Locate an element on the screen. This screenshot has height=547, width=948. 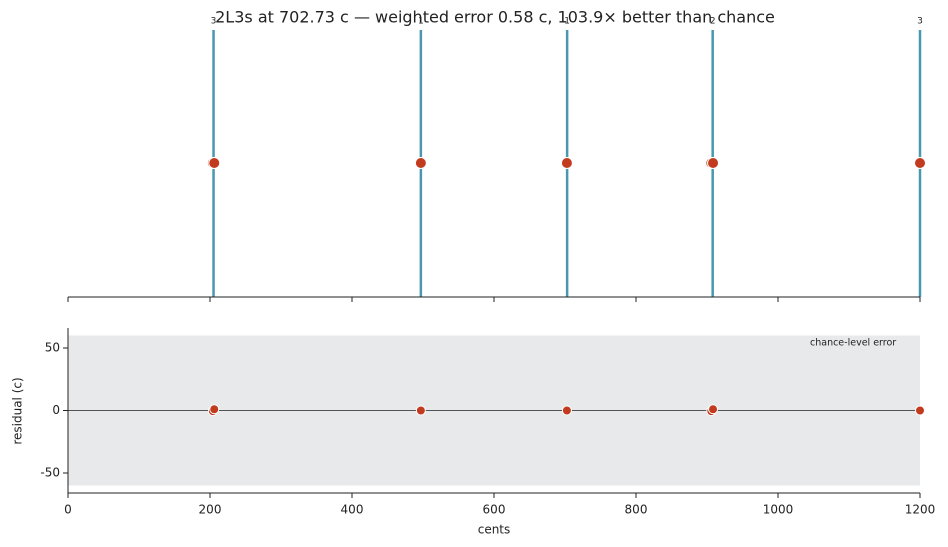
x-axis-label: cents is located at coordinates (494, 530).